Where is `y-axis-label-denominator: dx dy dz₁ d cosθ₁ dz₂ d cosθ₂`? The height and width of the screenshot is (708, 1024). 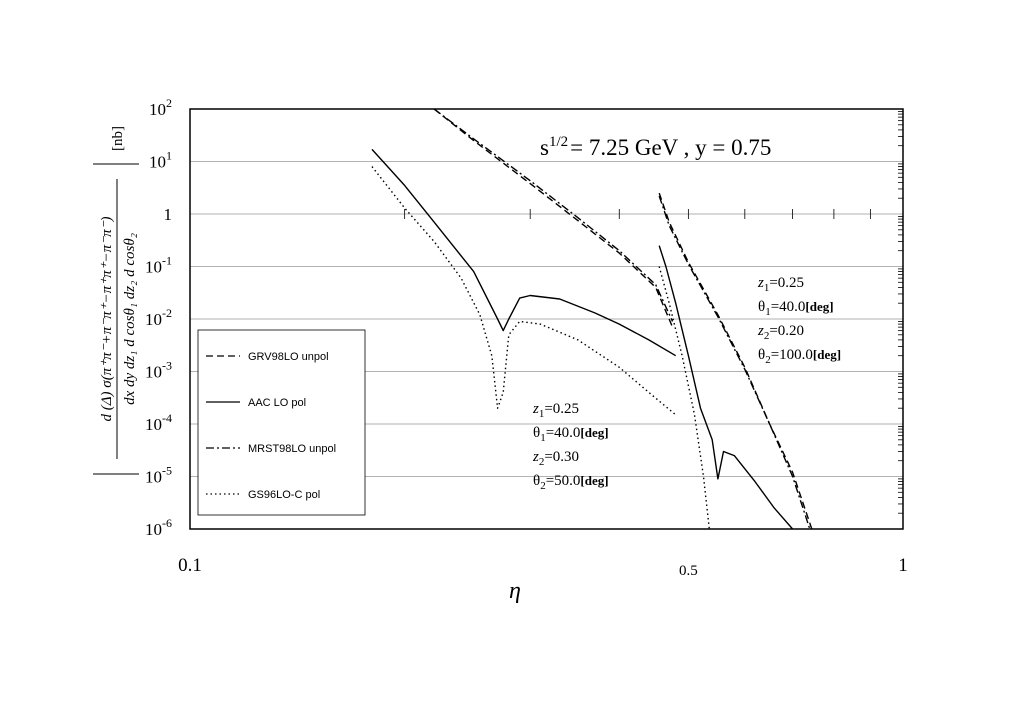
y-axis-label-denominator: dx dy dz₁ d cosθ₁ dz₂ d cosθ₂ is located at coordinates (130, 319).